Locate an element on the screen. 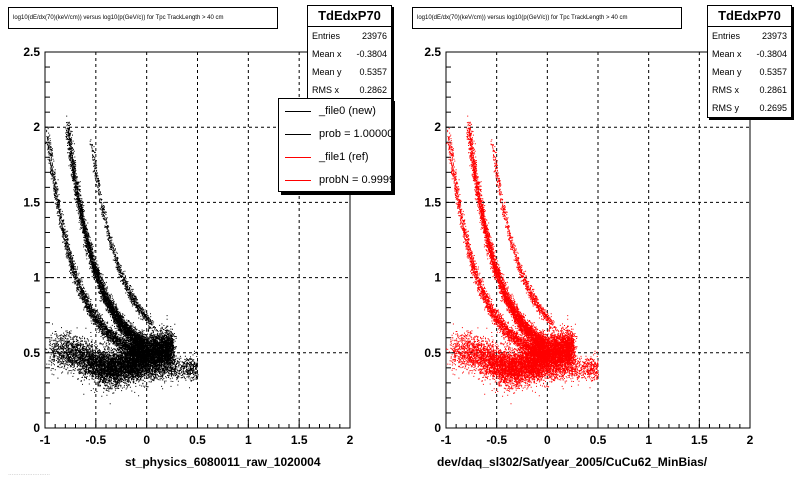  stats-value: 0.2861 is located at coordinates (773, 90).